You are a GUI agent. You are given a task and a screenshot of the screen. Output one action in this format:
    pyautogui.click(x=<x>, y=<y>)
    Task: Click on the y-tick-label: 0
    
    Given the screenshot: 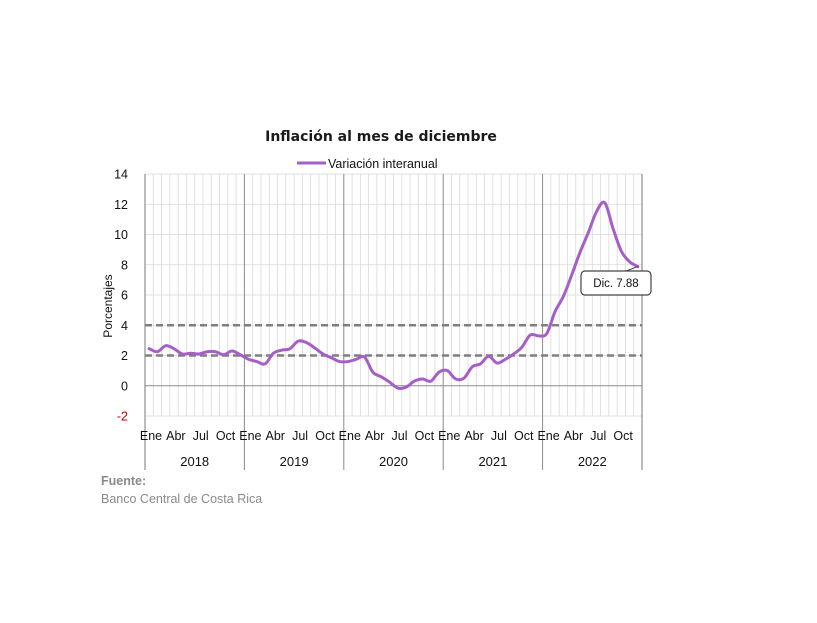 What is the action you would take?
    pyautogui.click(x=124, y=386)
    